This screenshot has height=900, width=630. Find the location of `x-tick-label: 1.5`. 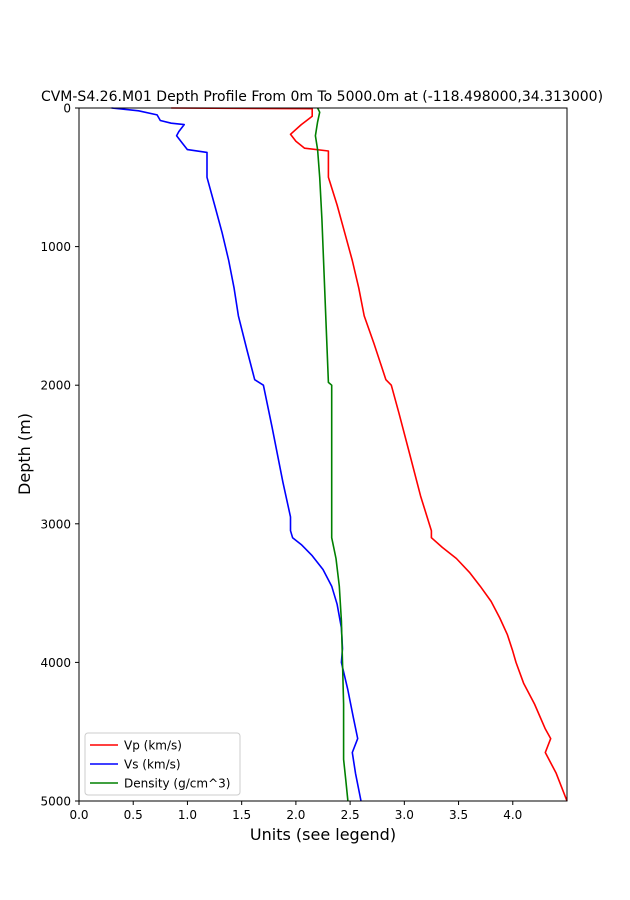

x-tick-label: 1.5 is located at coordinates (241, 815).